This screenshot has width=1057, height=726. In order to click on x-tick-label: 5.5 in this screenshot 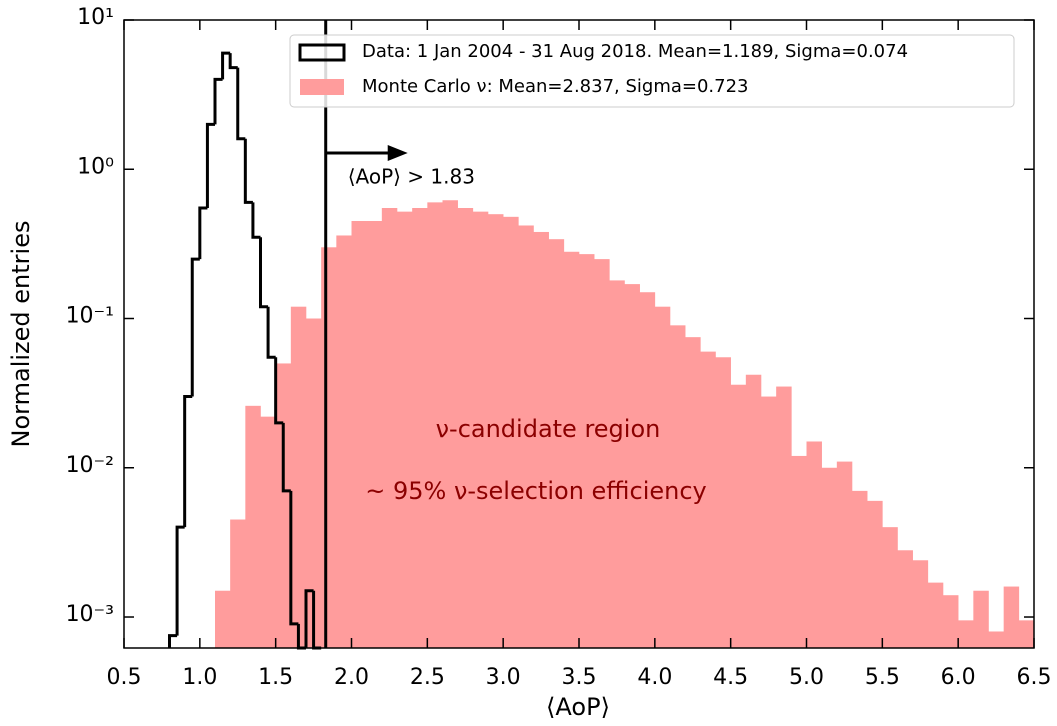, I will do `click(882, 677)`.